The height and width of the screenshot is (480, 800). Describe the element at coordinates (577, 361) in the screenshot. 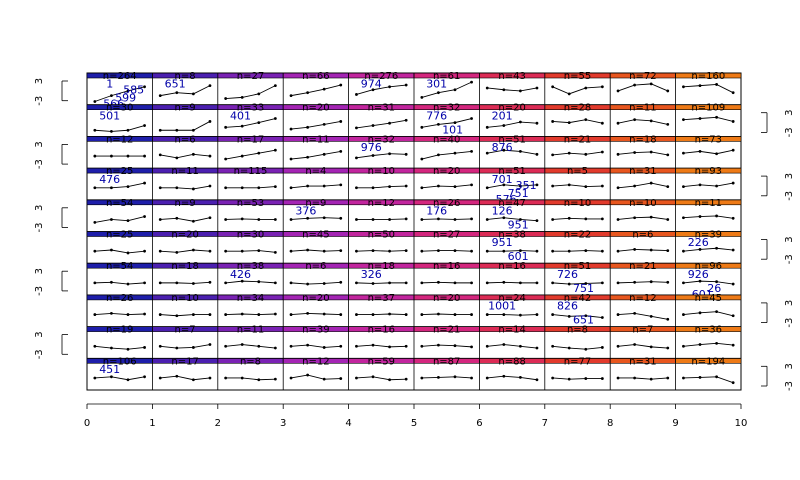

I see `panel-n-label: n=77` at that location.